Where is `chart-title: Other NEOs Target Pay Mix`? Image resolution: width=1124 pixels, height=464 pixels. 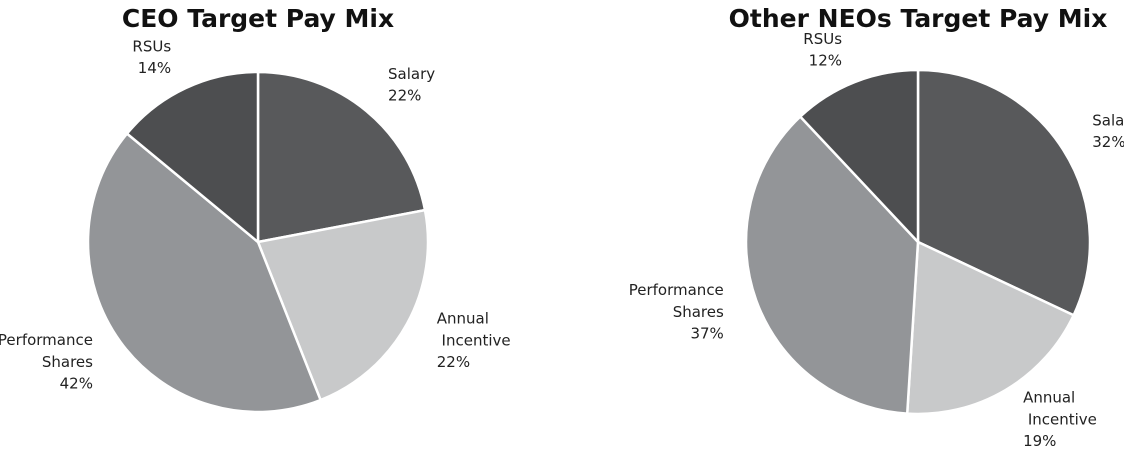 chart-title: Other NEOs Target Pay Mix is located at coordinates (918, 18).